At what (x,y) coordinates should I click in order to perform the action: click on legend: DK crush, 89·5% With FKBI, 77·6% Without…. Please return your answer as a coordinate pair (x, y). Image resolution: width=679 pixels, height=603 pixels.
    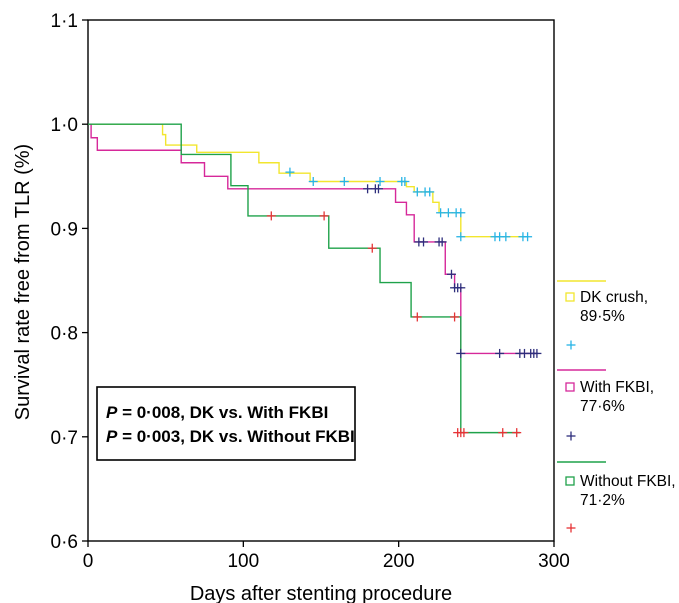
    Looking at the image, I should click on (616, 406).